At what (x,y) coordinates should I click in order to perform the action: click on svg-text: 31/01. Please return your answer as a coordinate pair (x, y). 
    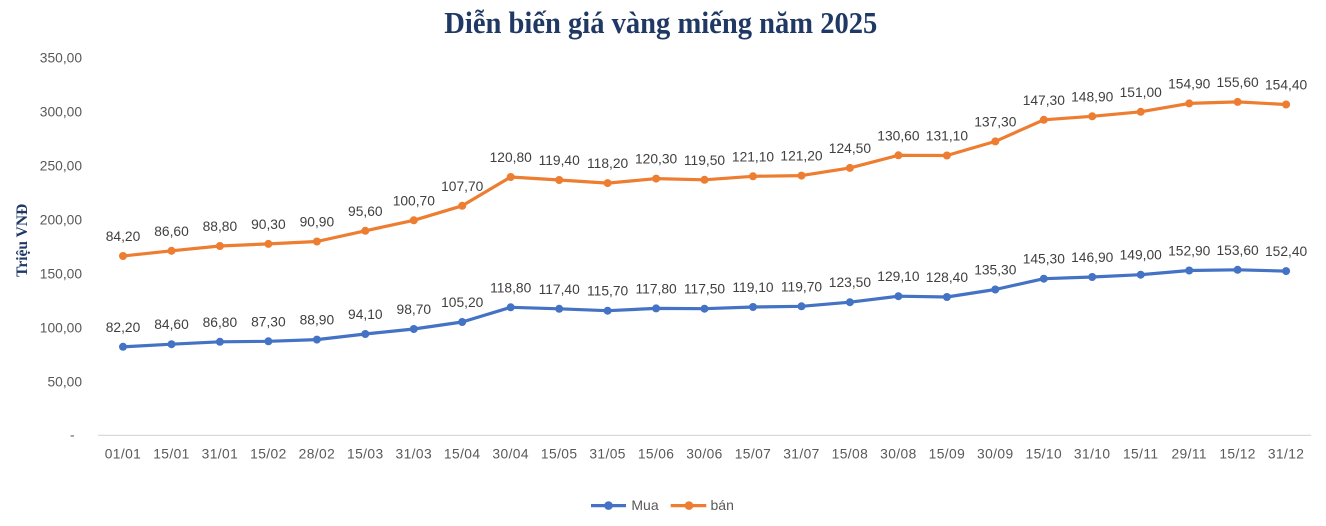
    Looking at the image, I should click on (220, 454).